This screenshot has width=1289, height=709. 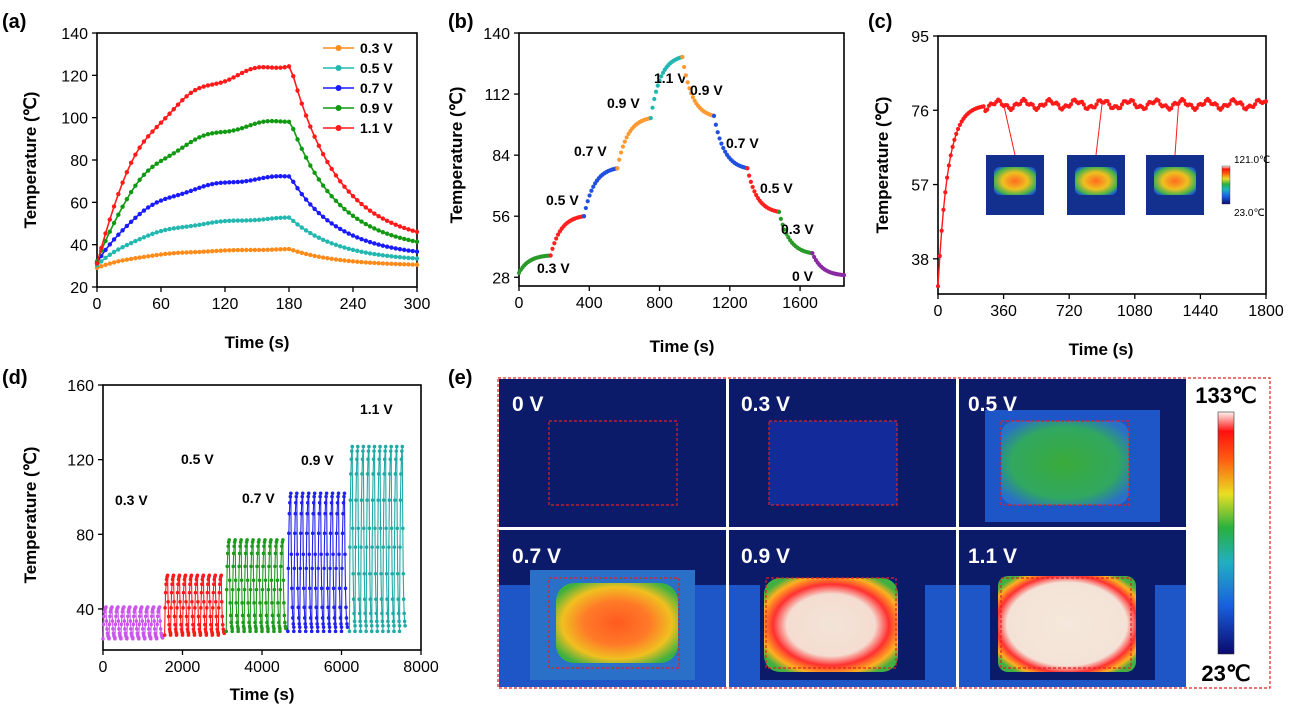 What do you see at coordinates (920, 260) in the screenshot?
I see `y-tick-label: 38` at bounding box center [920, 260].